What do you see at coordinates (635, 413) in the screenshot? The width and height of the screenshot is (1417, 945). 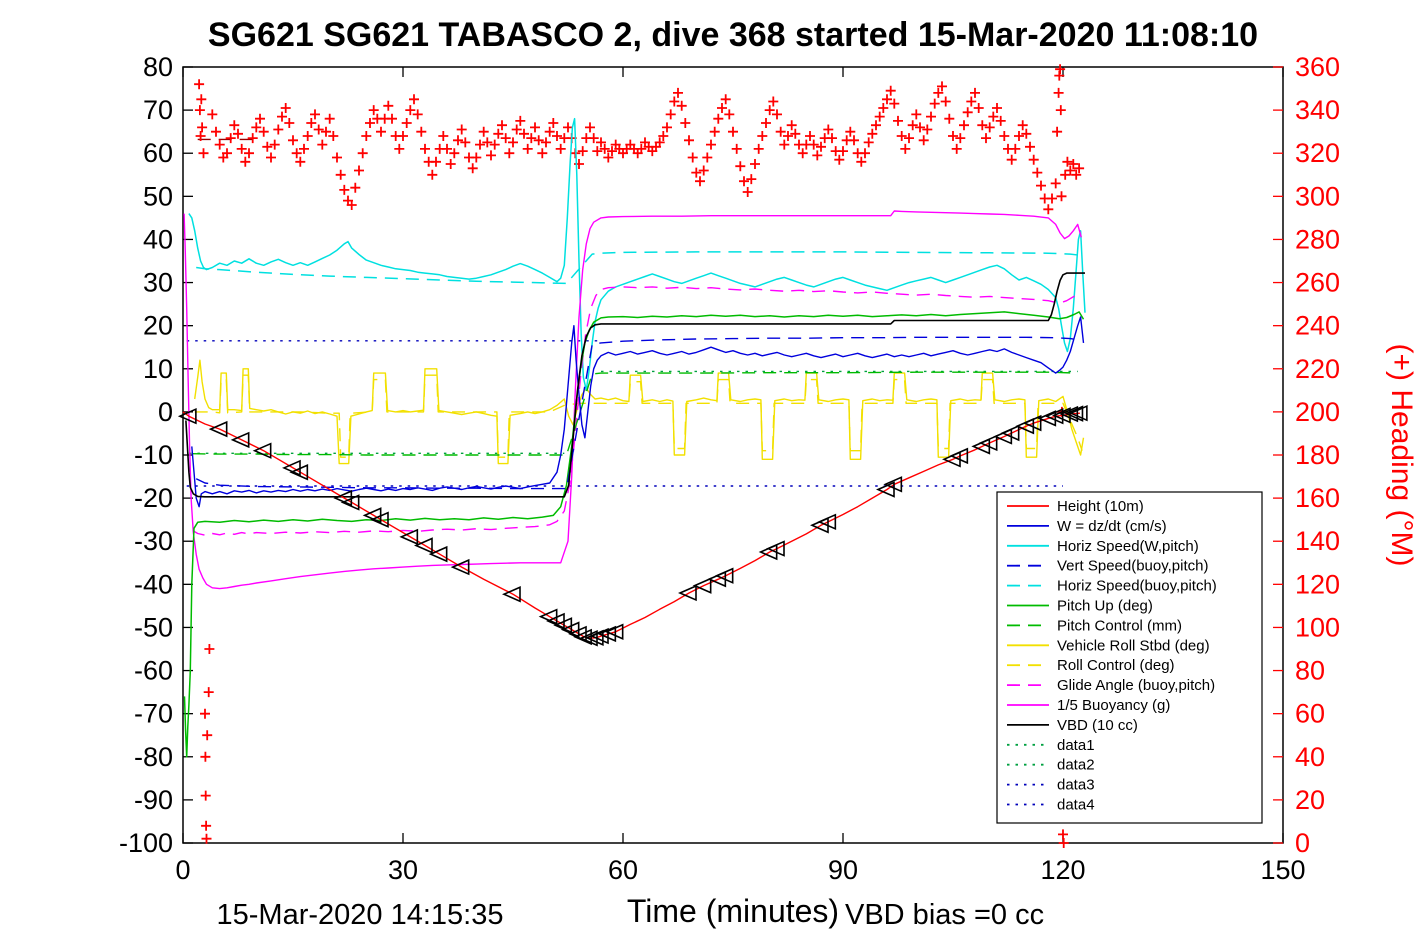 I see `series-pitch-control` at bounding box center [635, 413].